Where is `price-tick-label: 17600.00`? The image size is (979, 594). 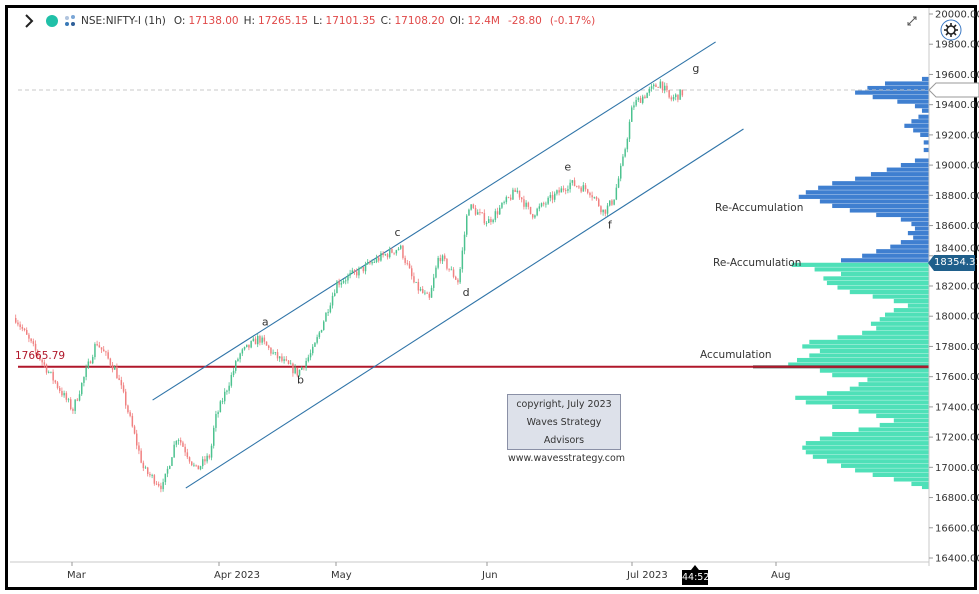
price-tick-label: 17600.00 is located at coordinates (957, 377).